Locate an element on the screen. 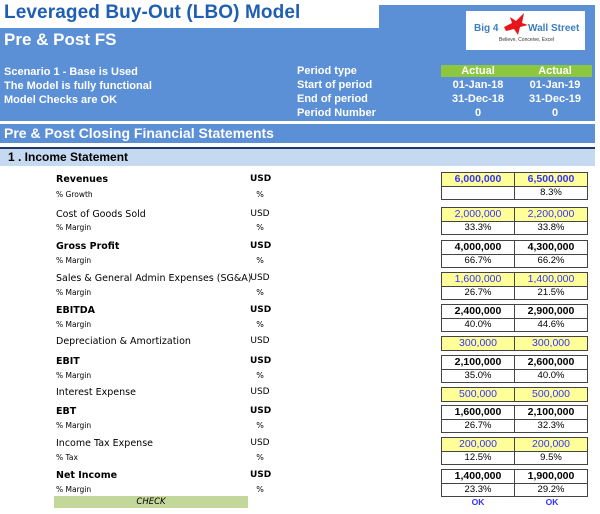  revenues-label: Revenues is located at coordinates (82, 179).